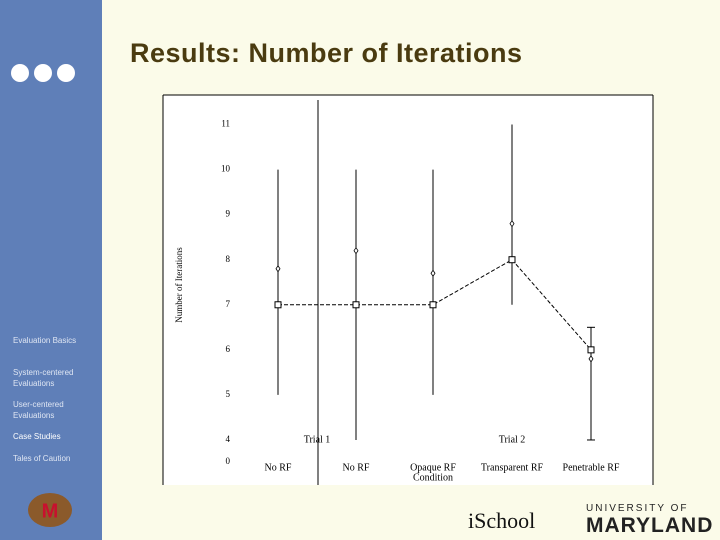  What do you see at coordinates (228, 439) in the screenshot?
I see `y-tick-label: 4` at bounding box center [228, 439].